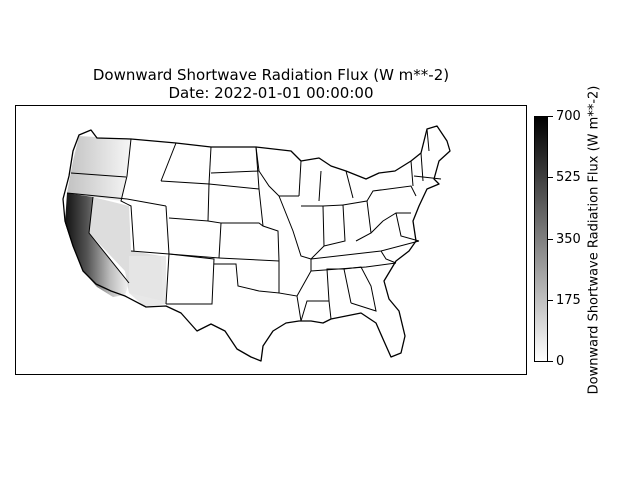 The height and width of the screenshot is (480, 640). Describe the element at coordinates (568, 300) in the screenshot. I see `colorbar-tick-label-175: 175` at that location.